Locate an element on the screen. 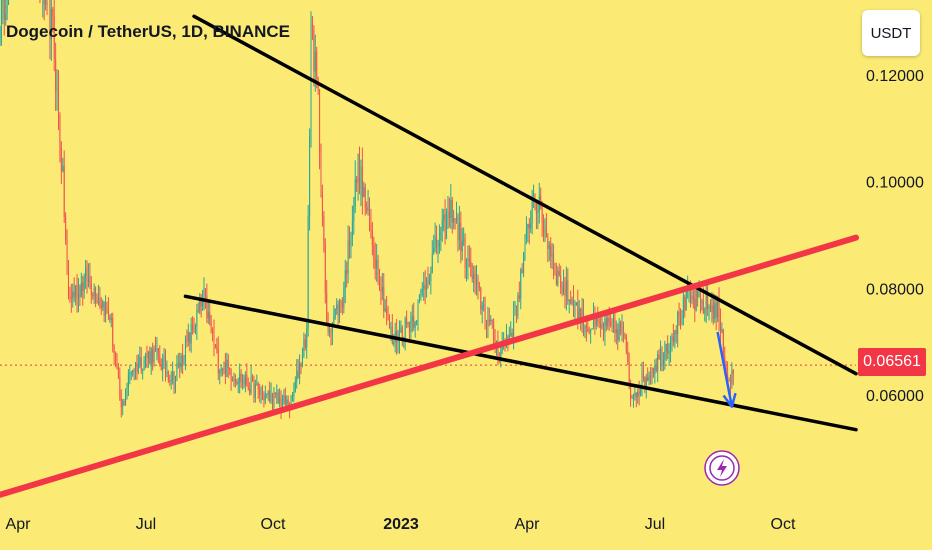  y-tick-label: 0.12000 is located at coordinates (895, 76).